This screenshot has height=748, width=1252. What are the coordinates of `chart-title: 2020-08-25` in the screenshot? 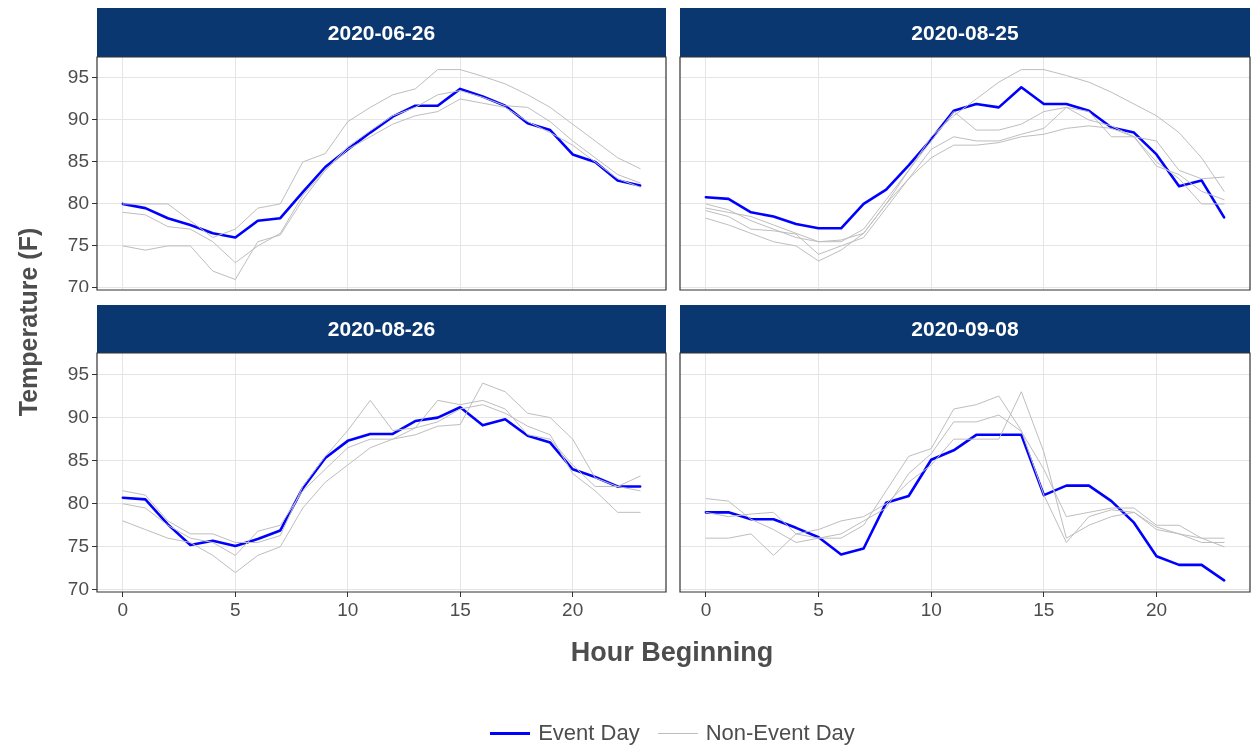 It's located at (965, 32).